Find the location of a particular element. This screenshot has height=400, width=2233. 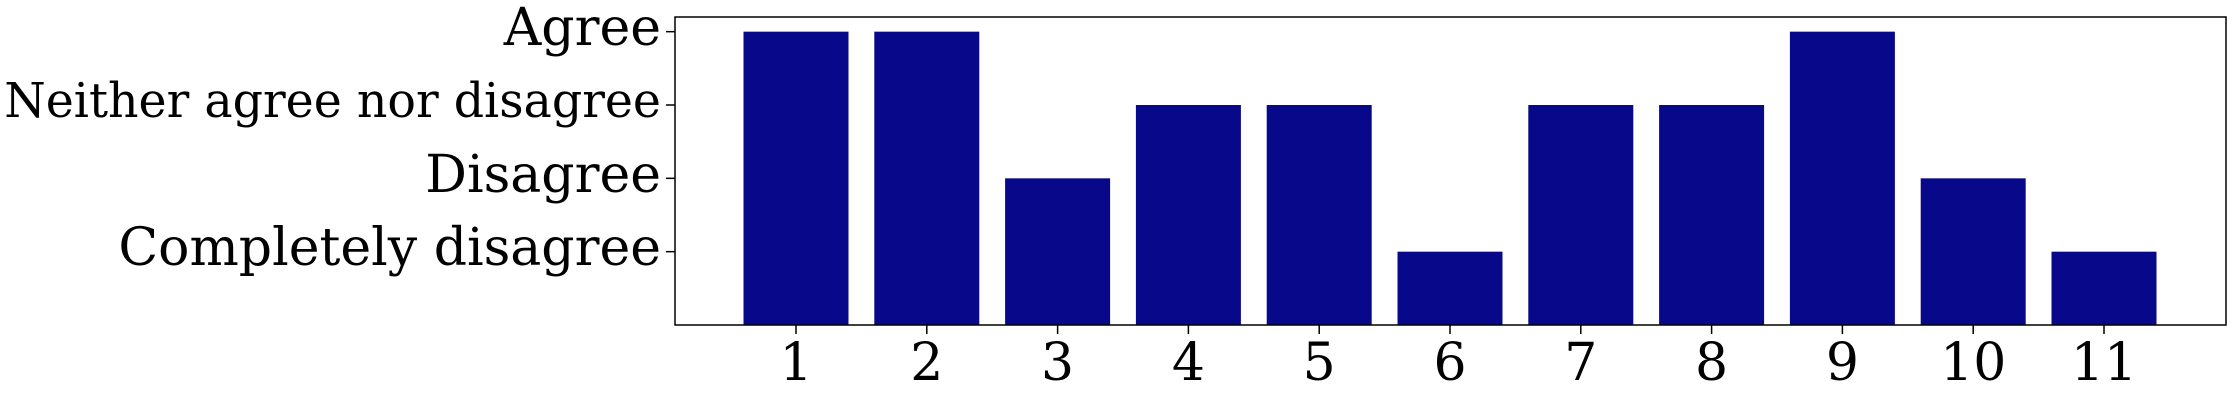

x-tick-label: 5 is located at coordinates (1319, 363).